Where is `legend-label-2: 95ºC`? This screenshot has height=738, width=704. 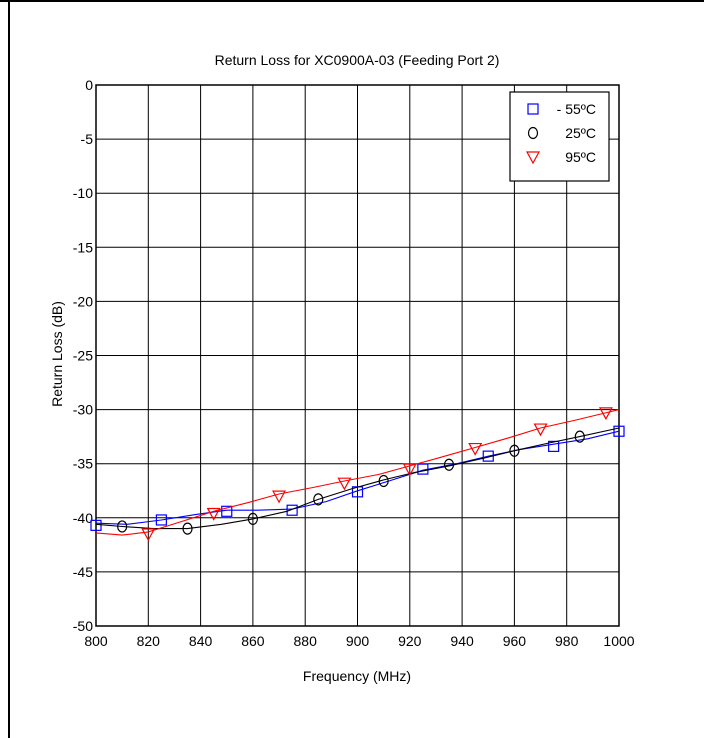 legend-label-2: 95ºC is located at coordinates (580, 157).